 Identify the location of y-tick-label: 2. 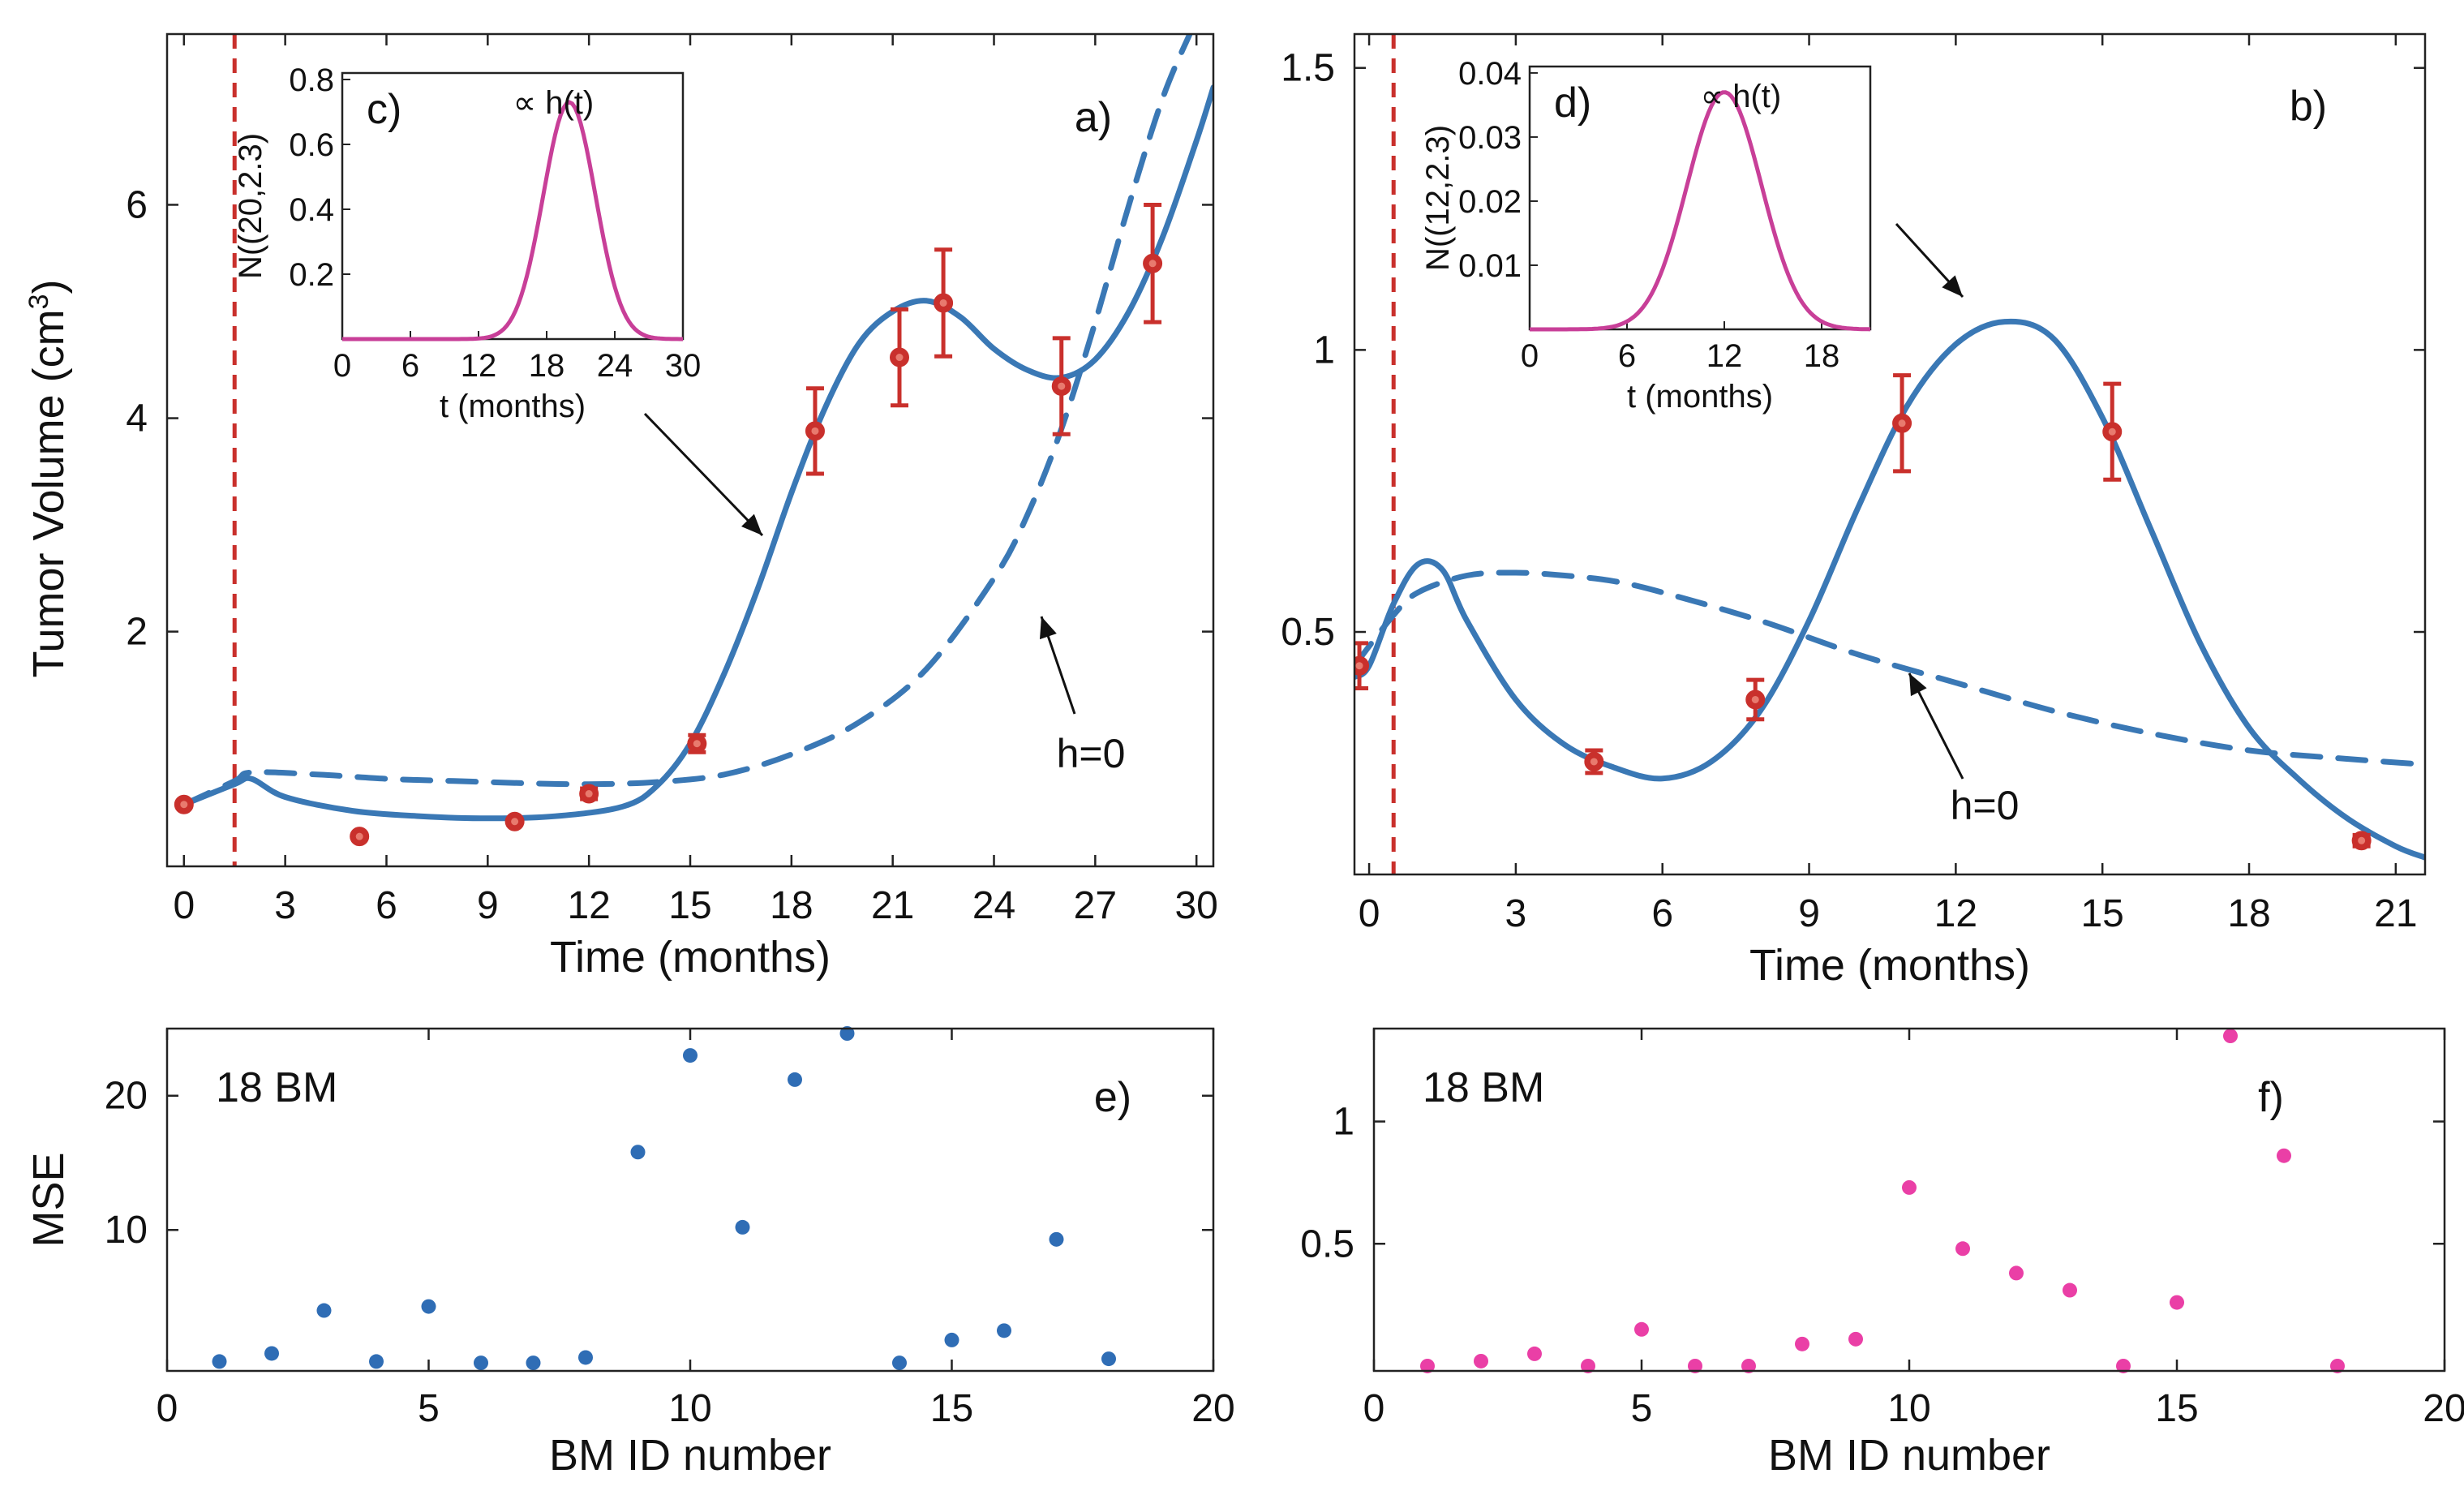
(137, 632).